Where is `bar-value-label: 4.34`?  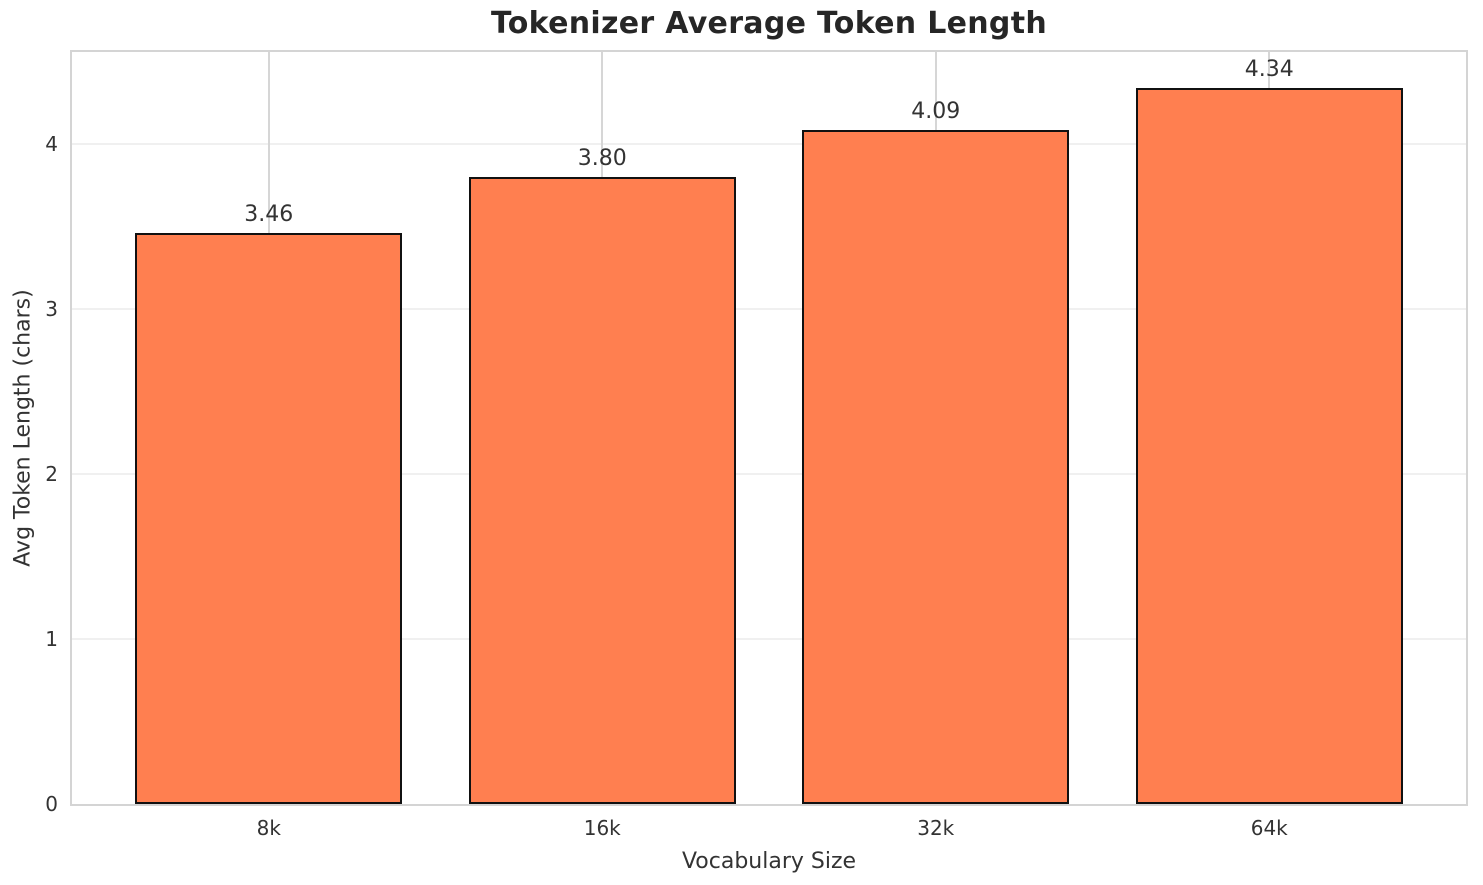
bar-value-label: 4.34 is located at coordinates (1269, 70).